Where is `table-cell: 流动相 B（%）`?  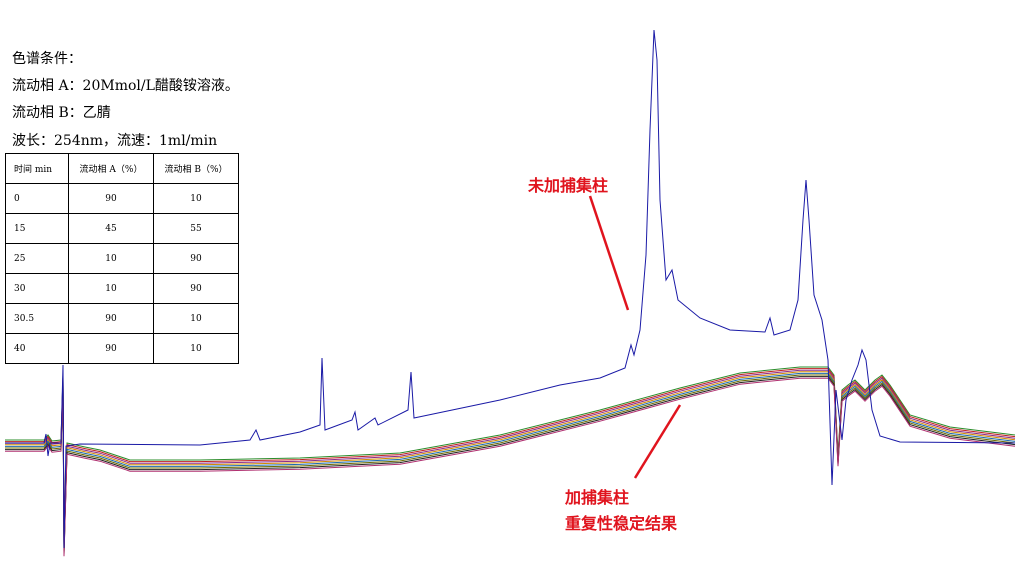
table-cell: 流动相 B（%） is located at coordinates (196, 168).